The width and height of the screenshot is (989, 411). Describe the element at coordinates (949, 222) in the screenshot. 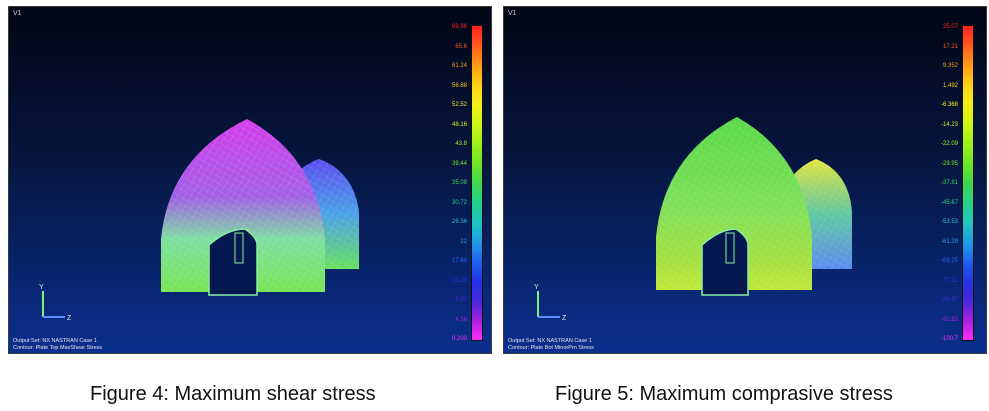

I see `legend-tick-label: -53.53` at that location.